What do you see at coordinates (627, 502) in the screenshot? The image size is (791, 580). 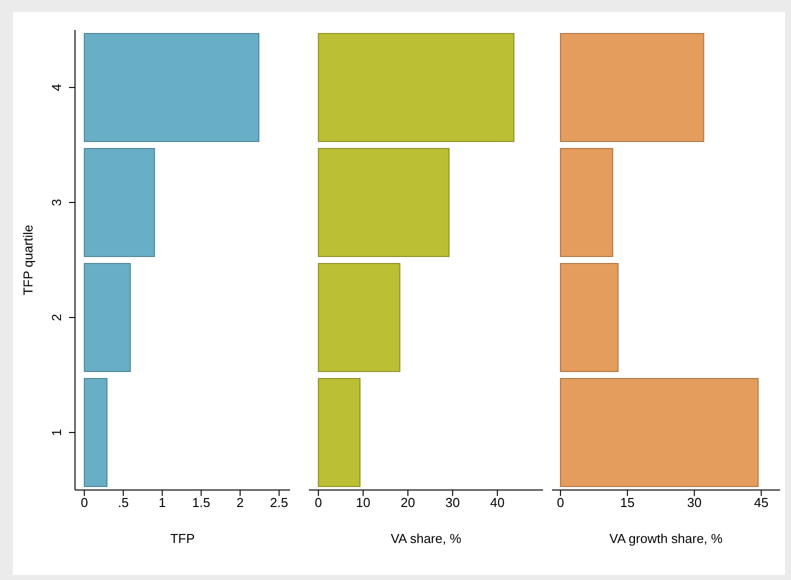 I see `x-tick-label: 15` at bounding box center [627, 502].